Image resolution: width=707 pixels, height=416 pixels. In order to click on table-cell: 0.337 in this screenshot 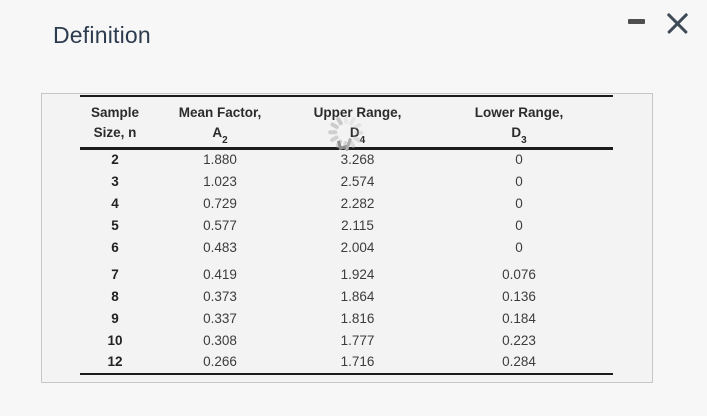, I will do `click(220, 318)`.